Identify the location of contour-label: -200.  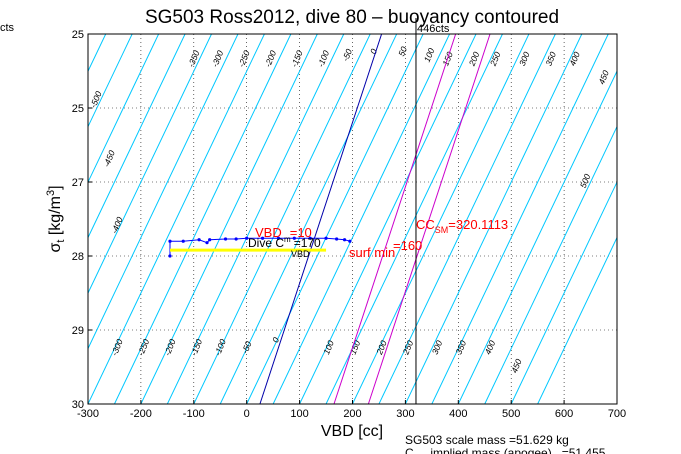
(170, 347).